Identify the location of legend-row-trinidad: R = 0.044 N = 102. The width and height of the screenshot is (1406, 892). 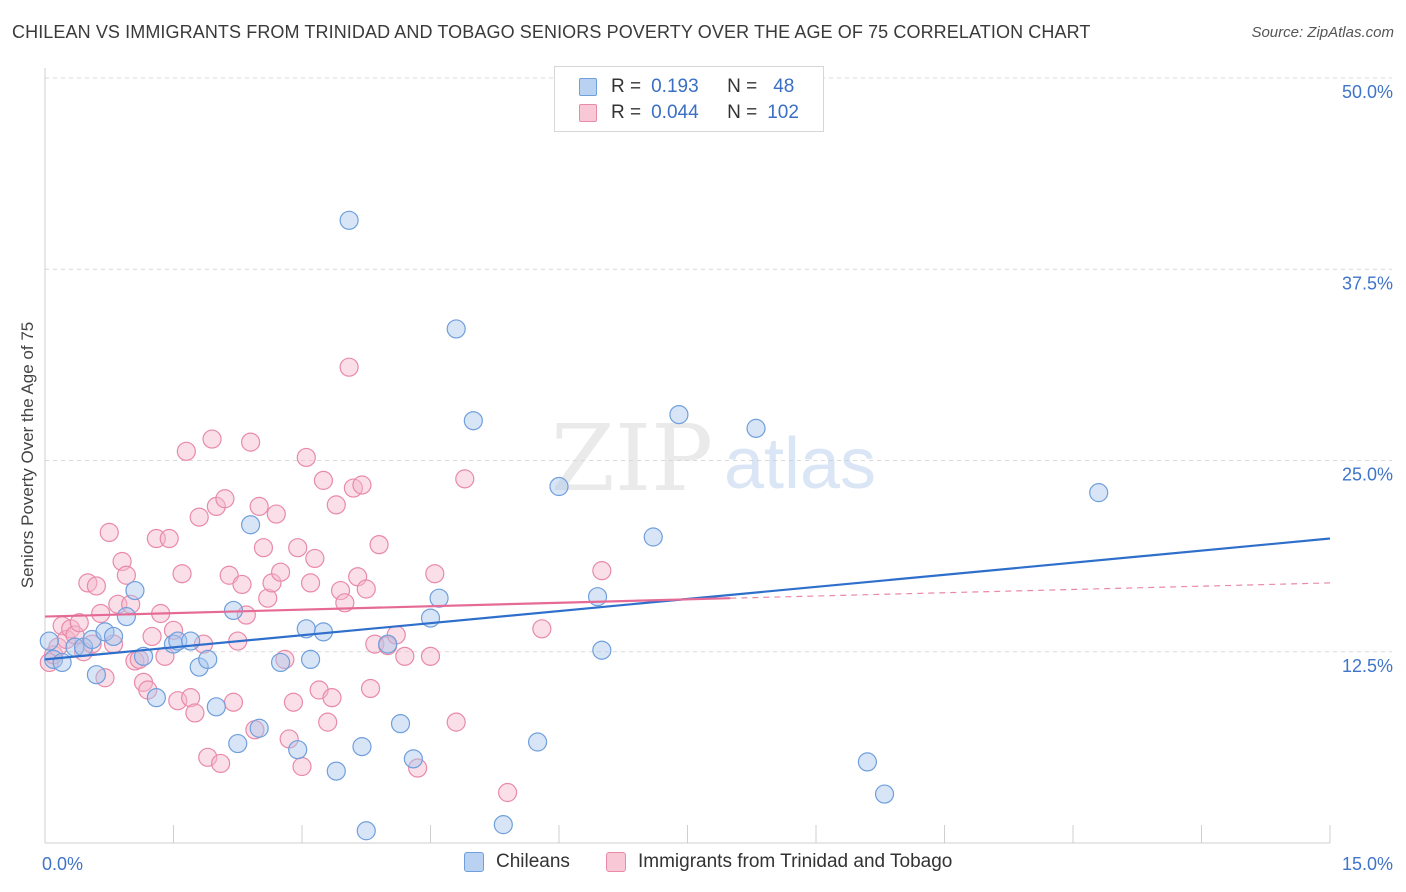
(689, 113).